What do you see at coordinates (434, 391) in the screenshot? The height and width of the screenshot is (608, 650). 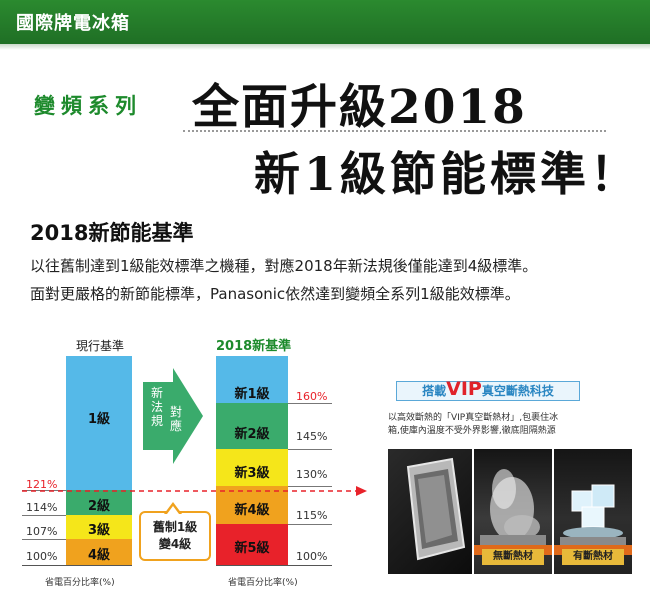 I see `vip-prefix: 搭載` at bounding box center [434, 391].